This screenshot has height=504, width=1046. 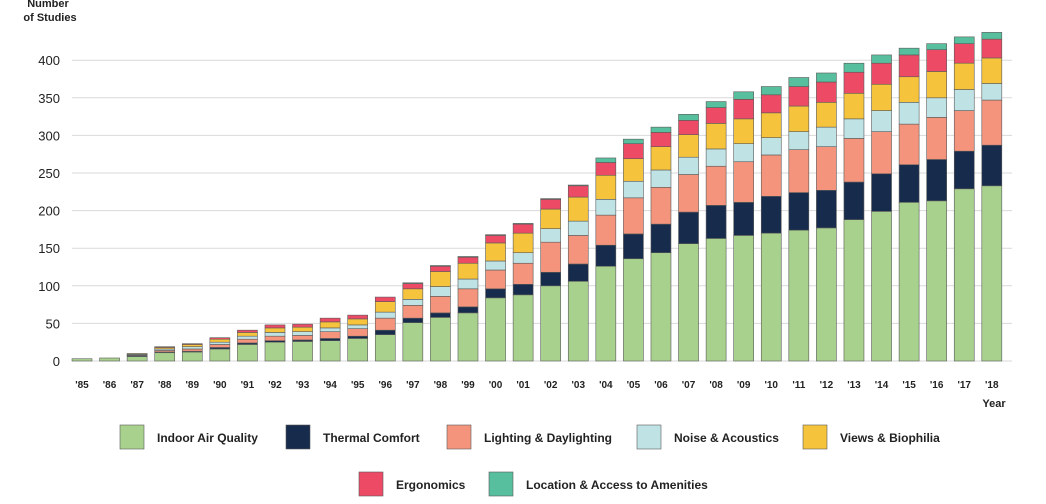 I want to click on legend-item: Lighting & Daylighting, so click(x=529, y=437).